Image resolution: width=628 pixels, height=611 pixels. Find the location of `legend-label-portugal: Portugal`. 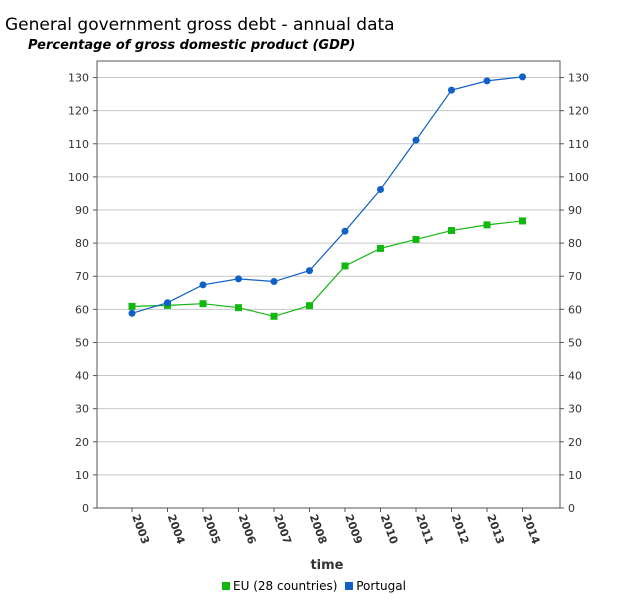

legend-label-portugal: Portugal is located at coordinates (381, 586).